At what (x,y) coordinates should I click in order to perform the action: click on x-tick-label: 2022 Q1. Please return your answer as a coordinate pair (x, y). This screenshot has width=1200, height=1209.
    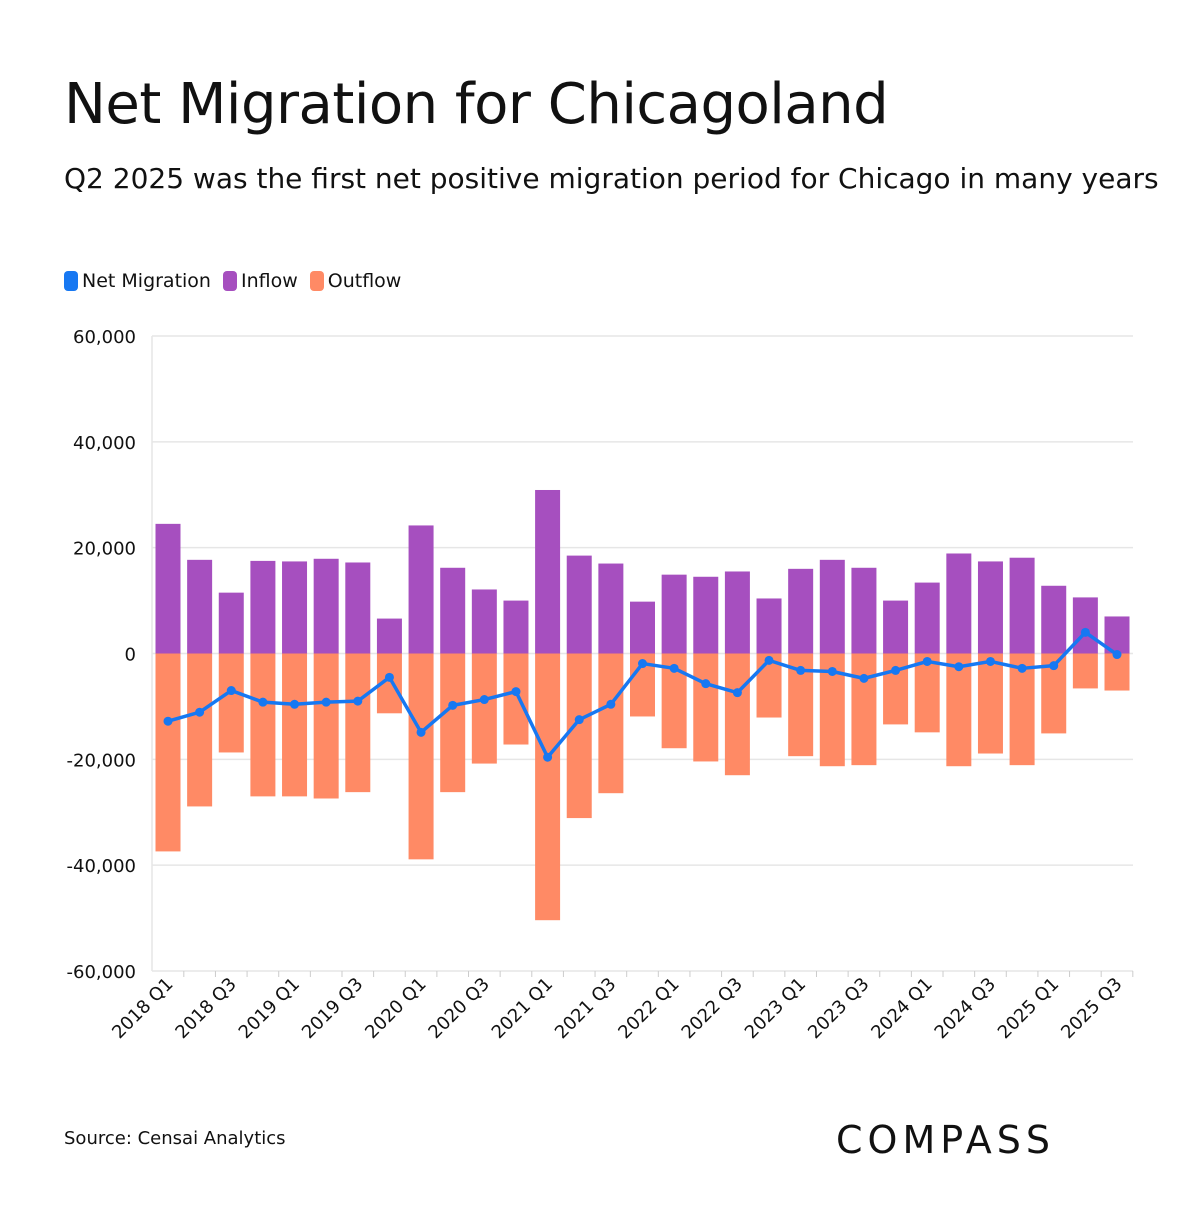
    Looking at the image, I should click on (648, 1008).